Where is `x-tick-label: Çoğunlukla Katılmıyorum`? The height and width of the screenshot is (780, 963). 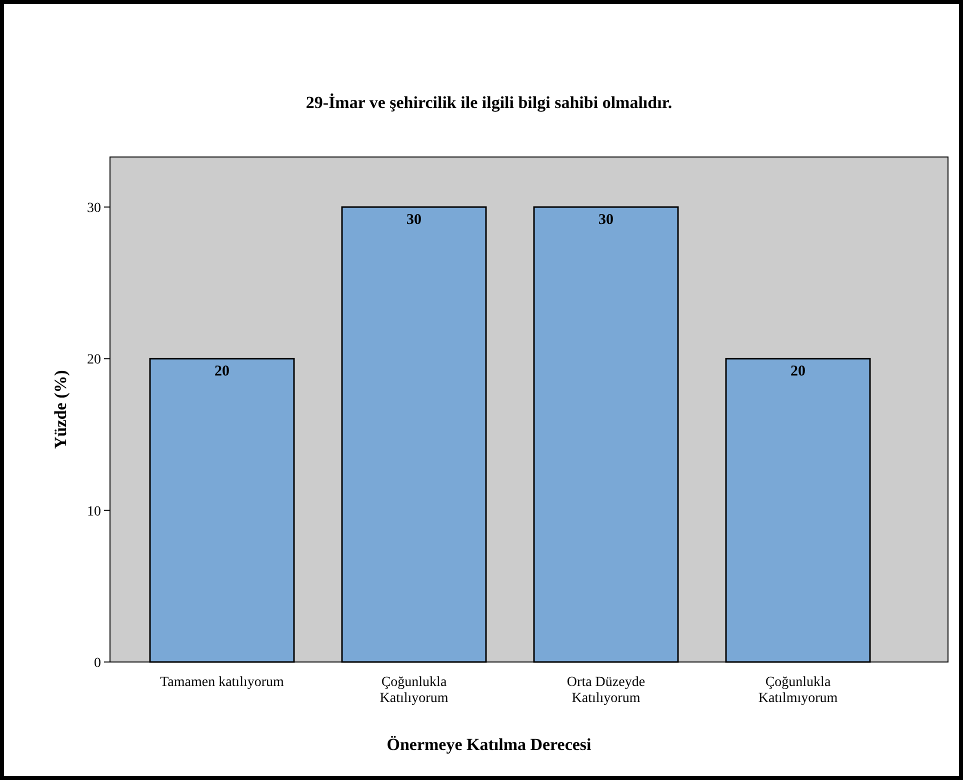
x-tick-label: Çoğunlukla Katılmıyorum is located at coordinates (798, 690).